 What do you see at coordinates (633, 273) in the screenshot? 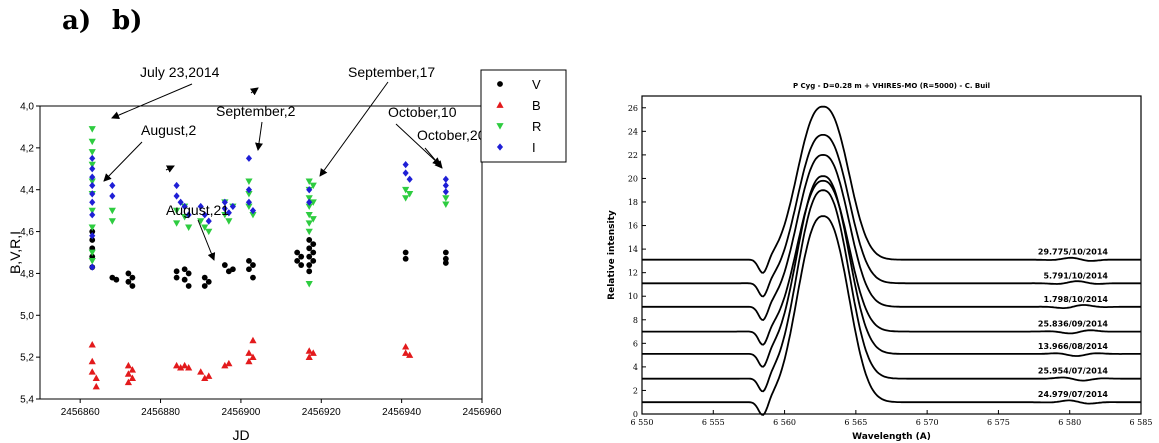
I see `spectra-y-tick-label: 12` at bounding box center [633, 273].